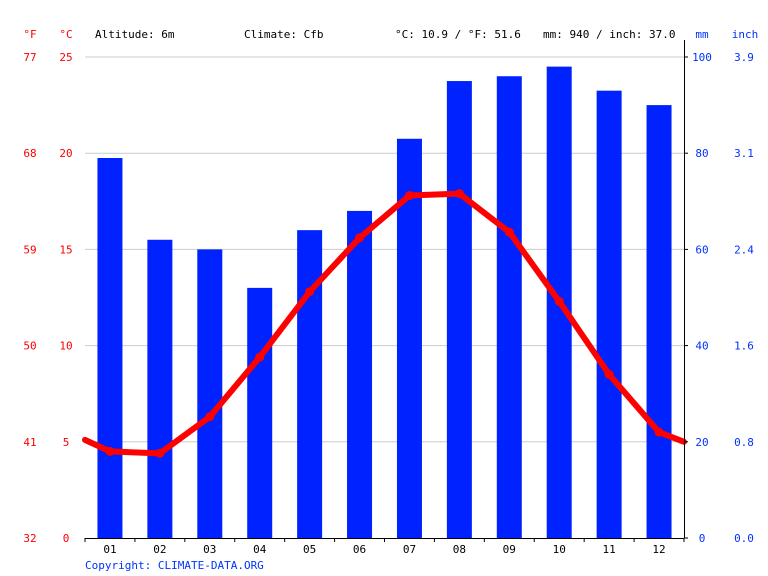 Image resolution: width=768 pixels, height=576 pixels. What do you see at coordinates (29, 153) in the screenshot?
I see `fahrenheit-tick-label: 68` at bounding box center [29, 153].